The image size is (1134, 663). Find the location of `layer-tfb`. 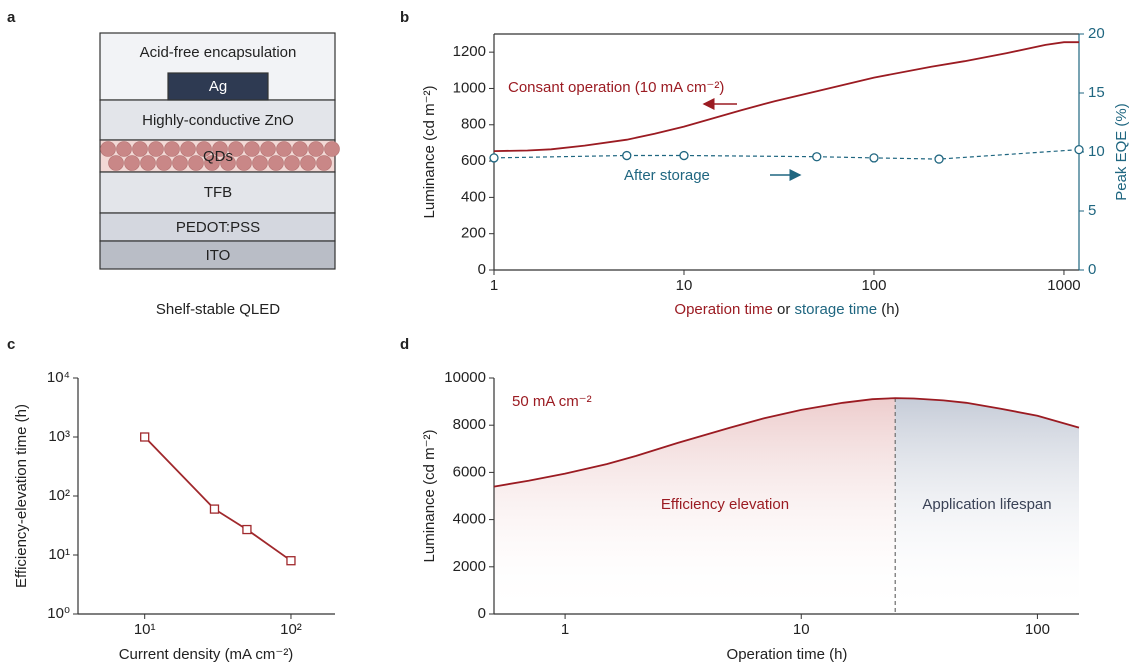

layer-tfb is located at coordinates (217, 192).